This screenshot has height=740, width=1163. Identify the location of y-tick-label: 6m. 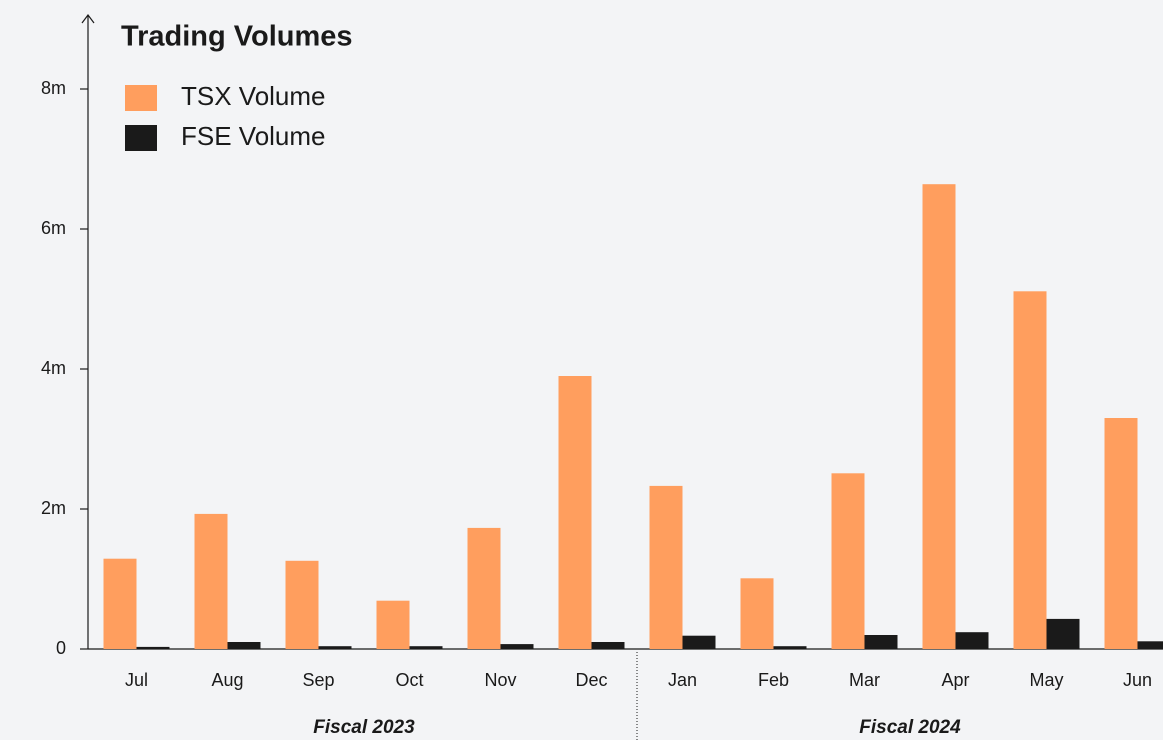
(53, 228).